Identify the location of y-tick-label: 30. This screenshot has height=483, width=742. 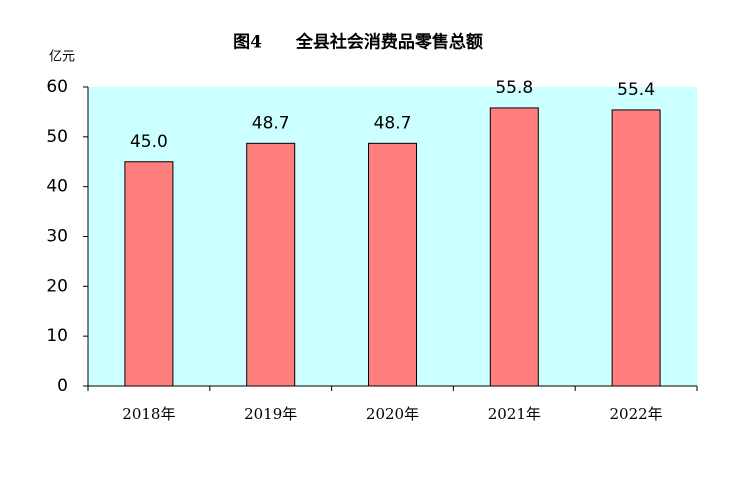
(57, 237).